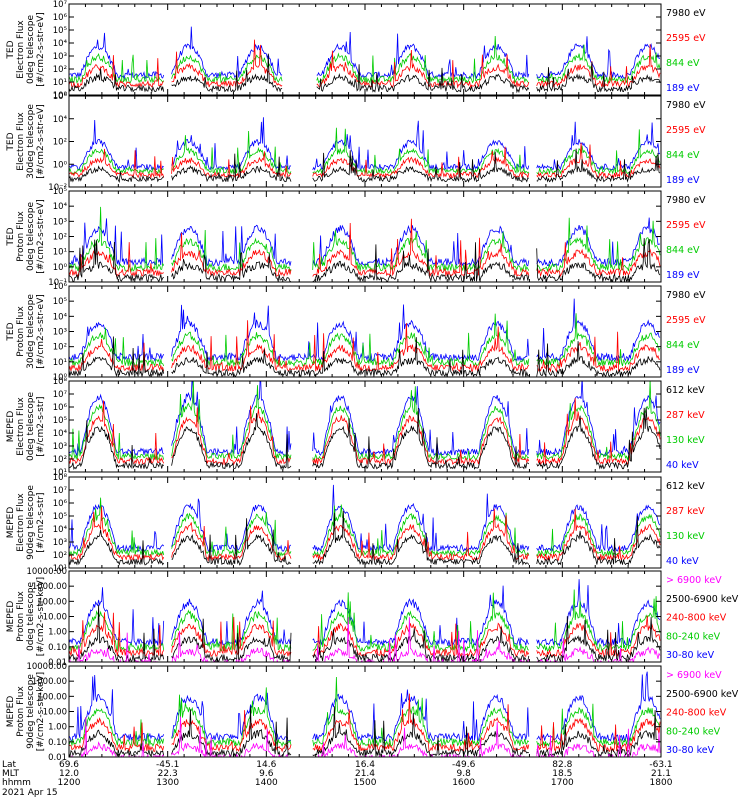 This screenshot has width=750, height=800. I want to click on ytick-label: 10⁷, so click(60, 5).